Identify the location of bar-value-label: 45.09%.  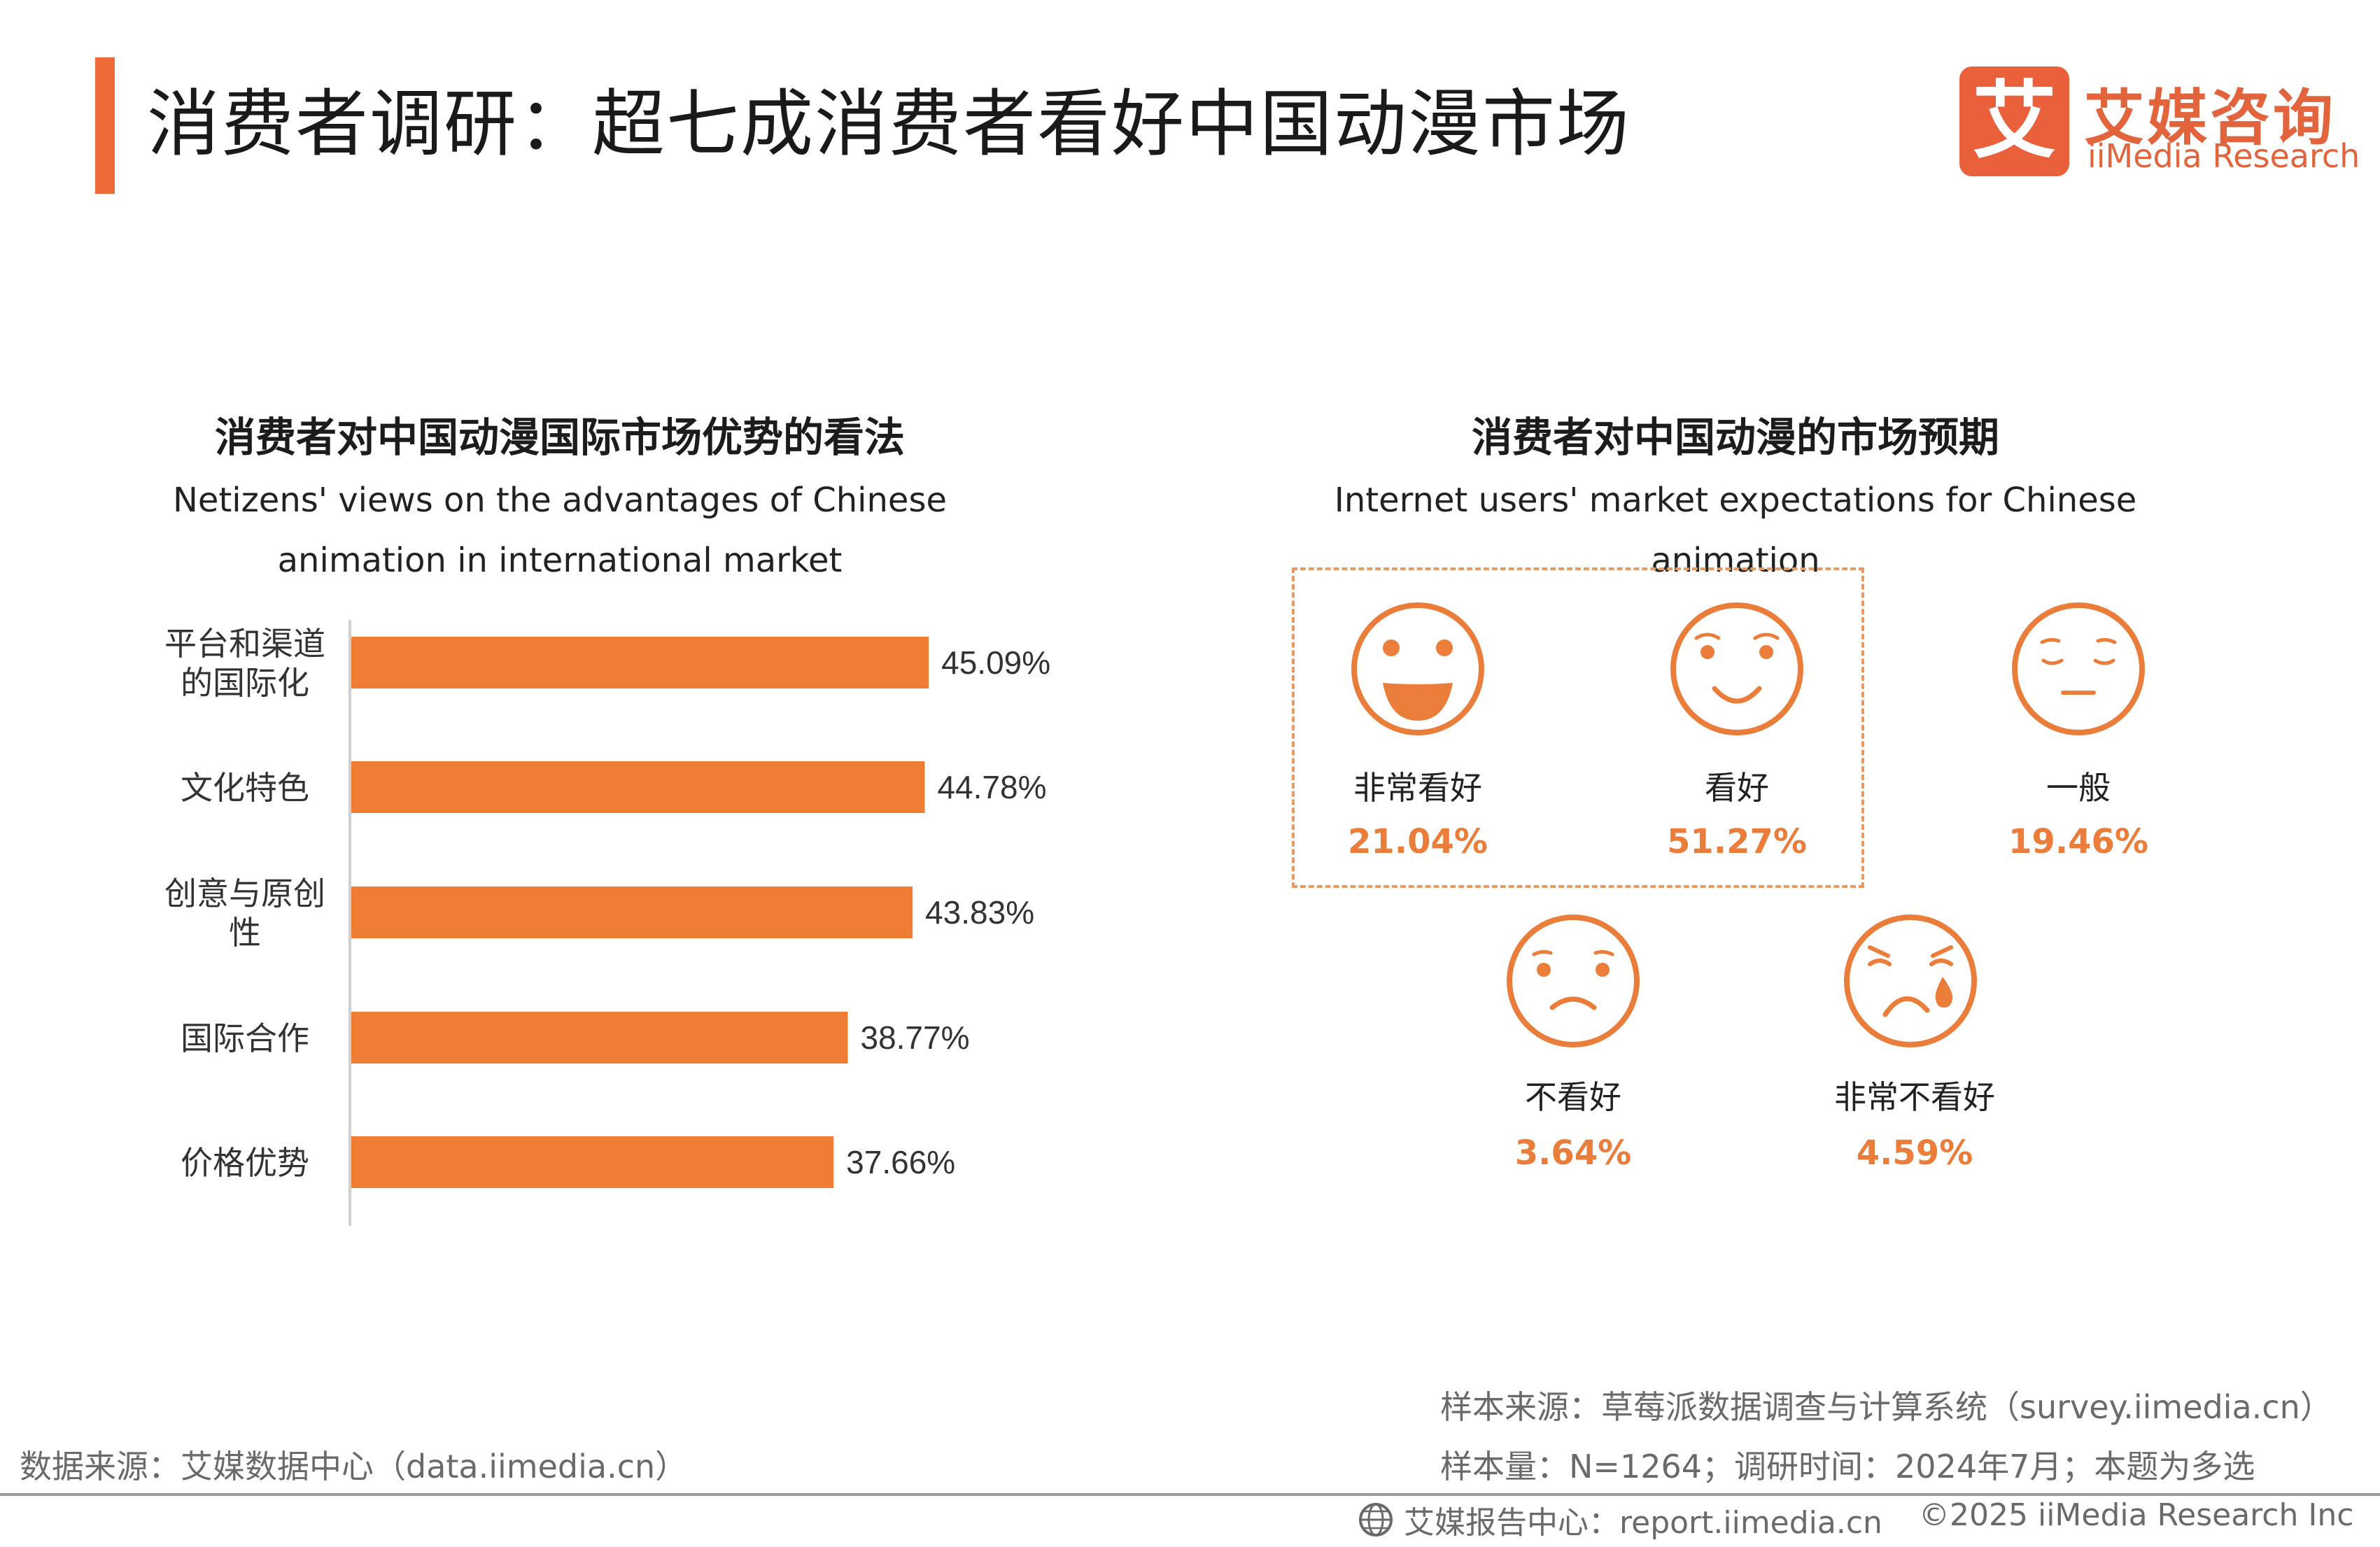
(995, 662).